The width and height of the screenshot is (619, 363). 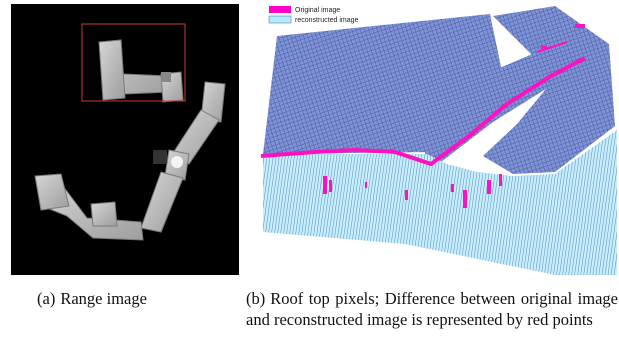 I want to click on legend-swatch-reconstructed, so click(x=280, y=19).